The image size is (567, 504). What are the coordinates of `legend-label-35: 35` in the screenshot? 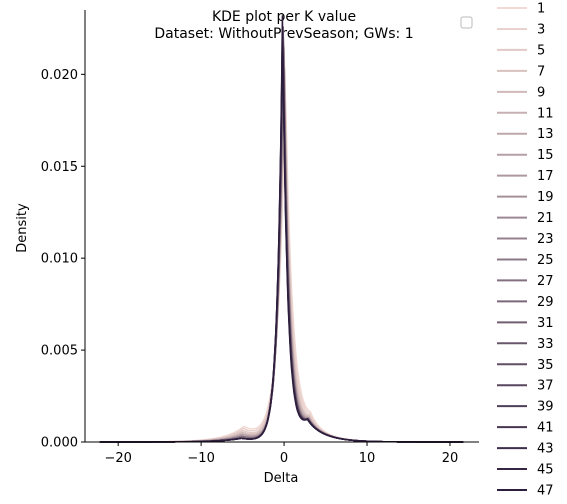 It's located at (545, 365).